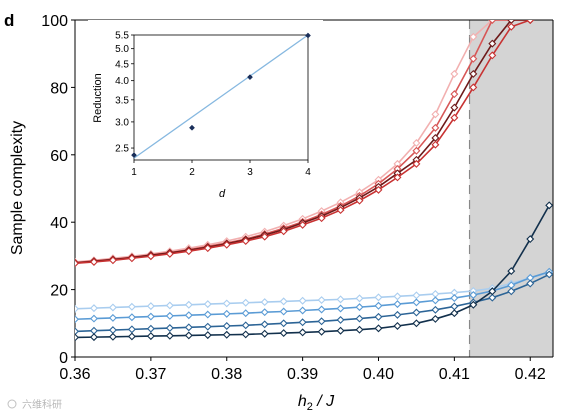 The height and width of the screenshot is (415, 564). Describe the element at coordinates (42, 404) in the screenshot. I see `watermark-text: 六维科研` at that location.